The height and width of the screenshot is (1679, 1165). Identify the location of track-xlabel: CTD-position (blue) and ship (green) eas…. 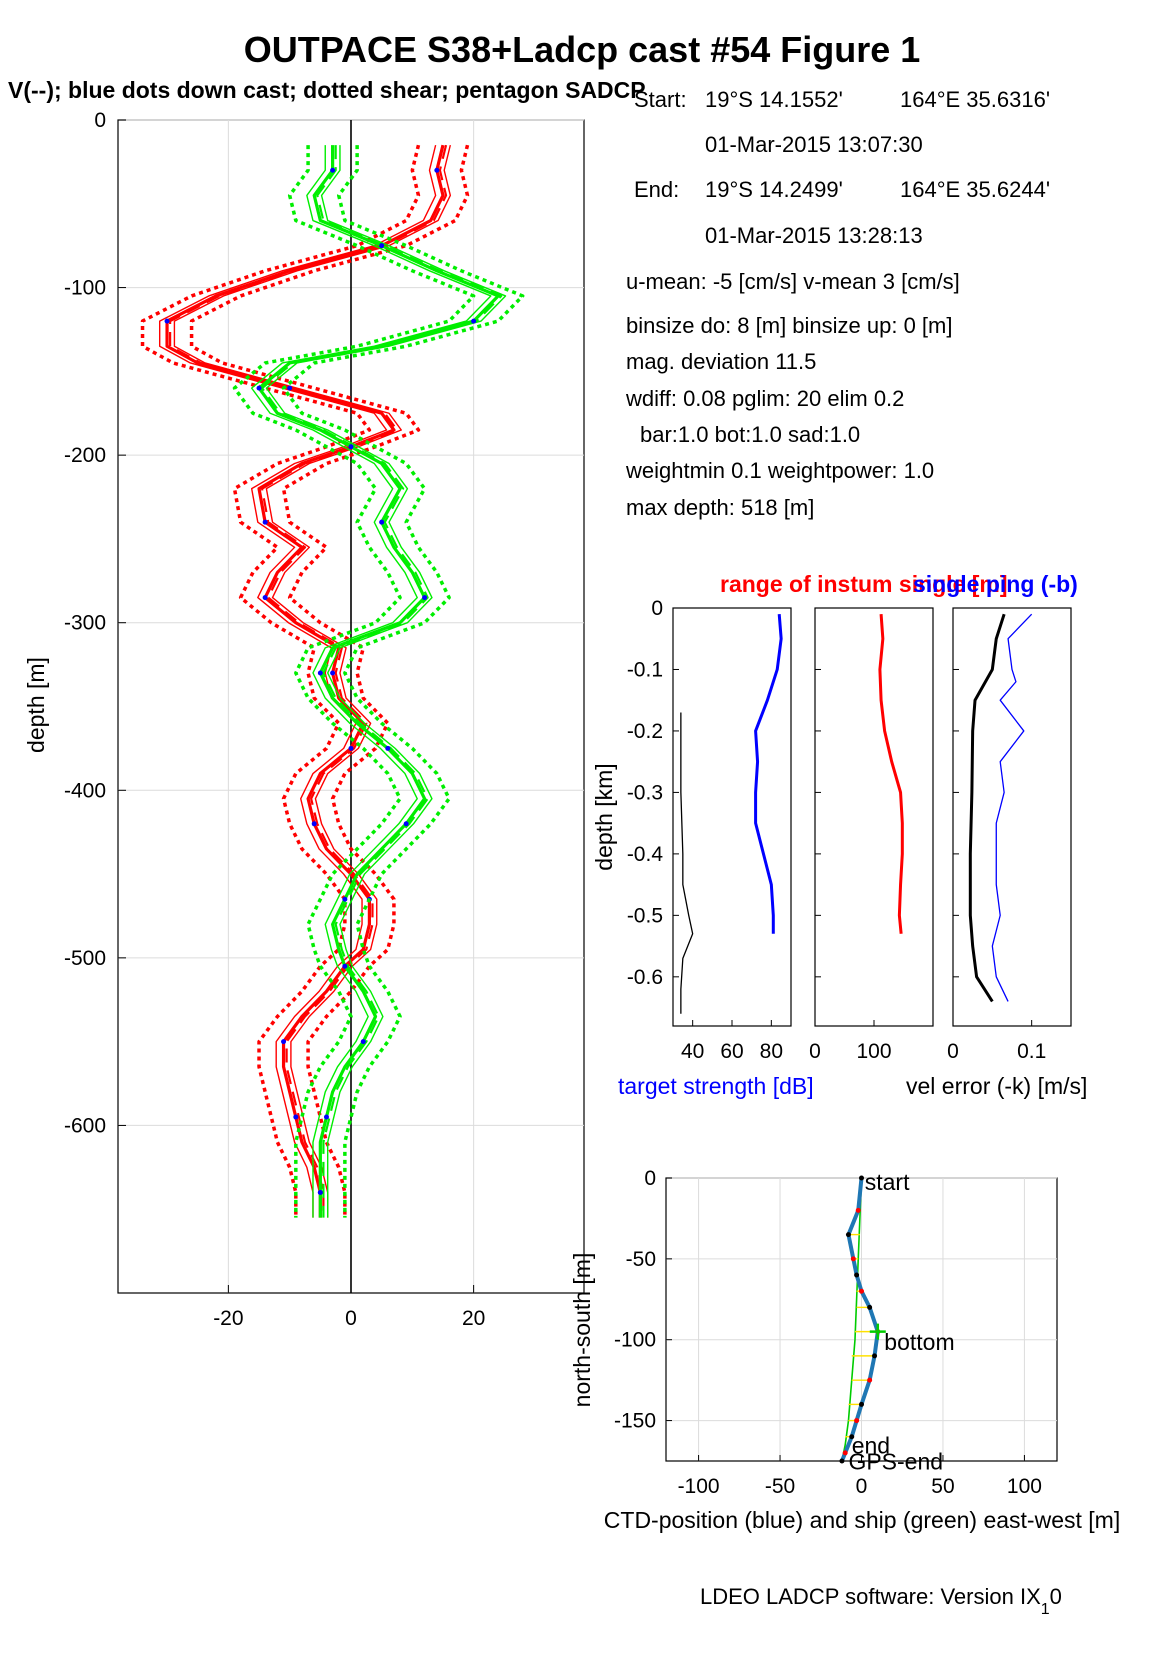
(862, 1520).